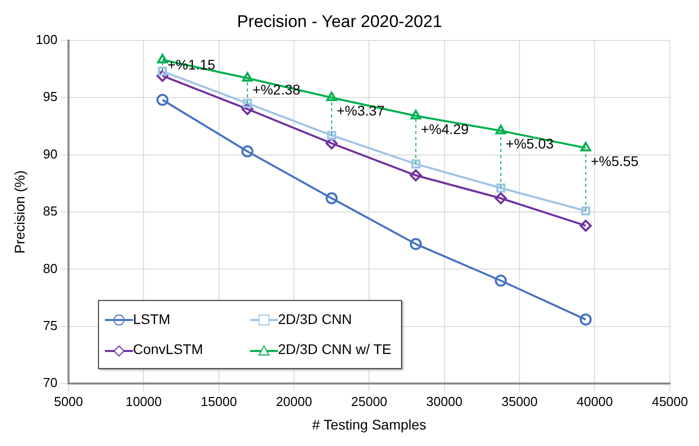 The height and width of the screenshot is (446, 699). Describe the element at coordinates (276, 90) in the screenshot. I see `annotation: +%2.38` at that location.